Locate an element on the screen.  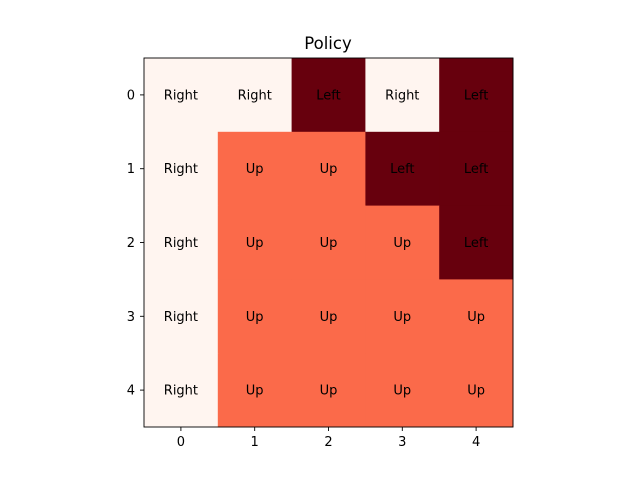
y-axis: 0 1 2 3 4 is located at coordinates (135, 243).